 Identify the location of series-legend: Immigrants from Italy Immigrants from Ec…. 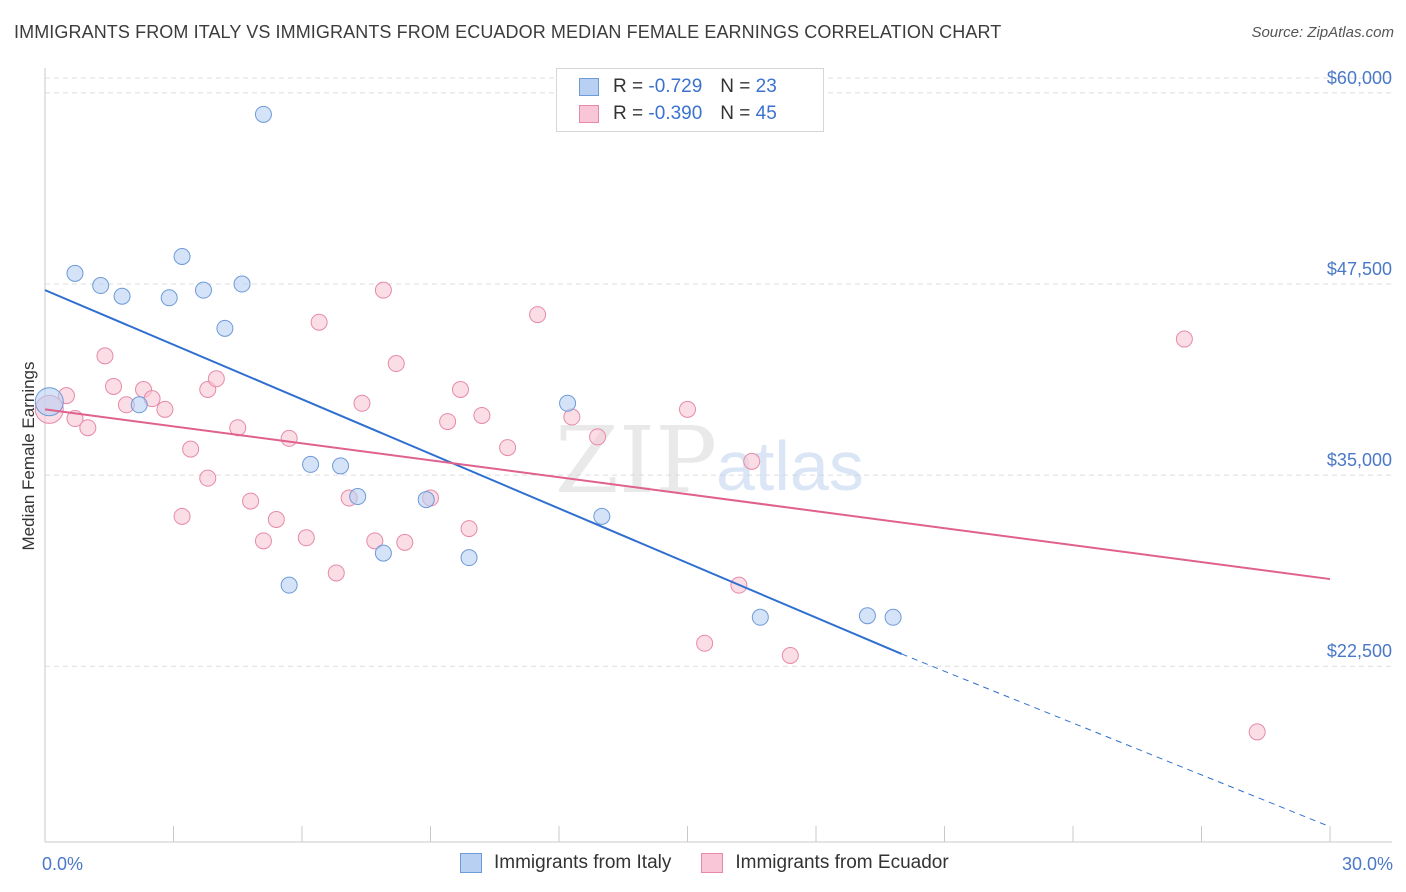
(719, 863).